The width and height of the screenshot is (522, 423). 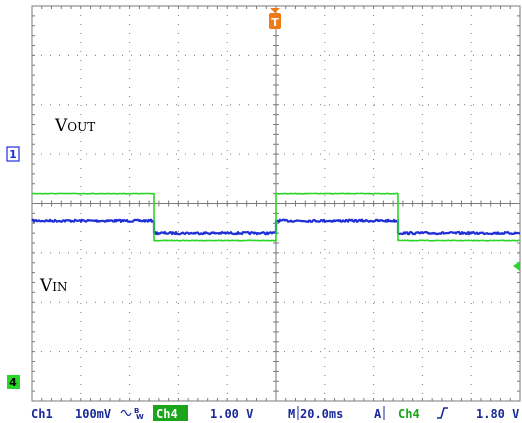 I want to click on vout-label: VOUT, so click(x=74, y=126).